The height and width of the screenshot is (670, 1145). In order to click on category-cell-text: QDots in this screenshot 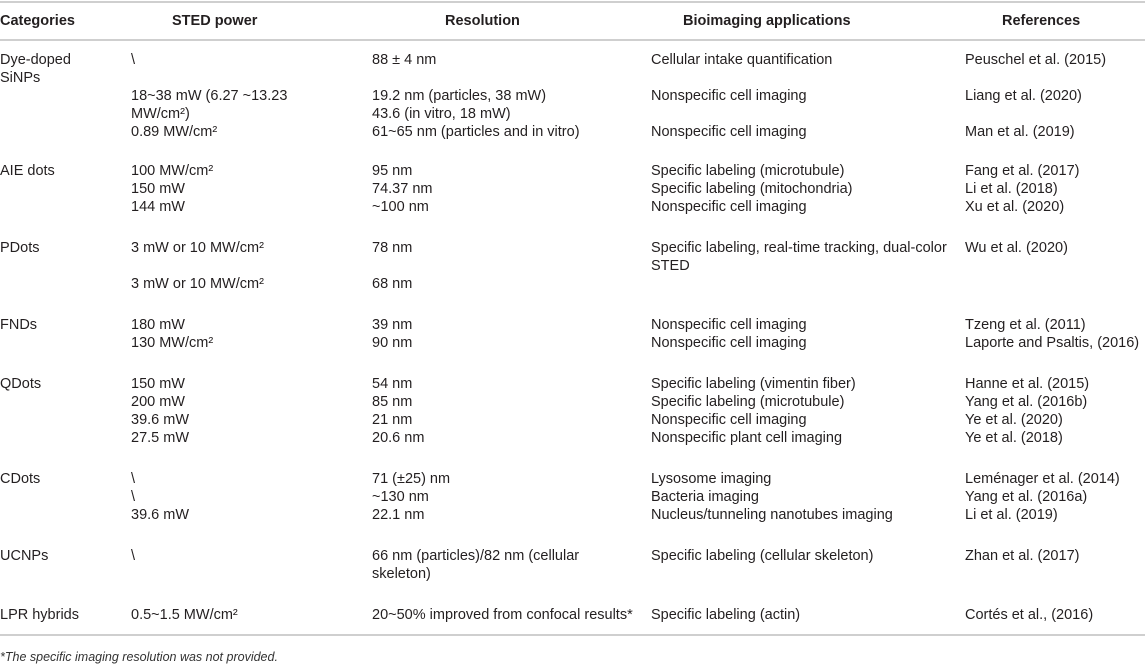, I will do `click(21, 384)`.